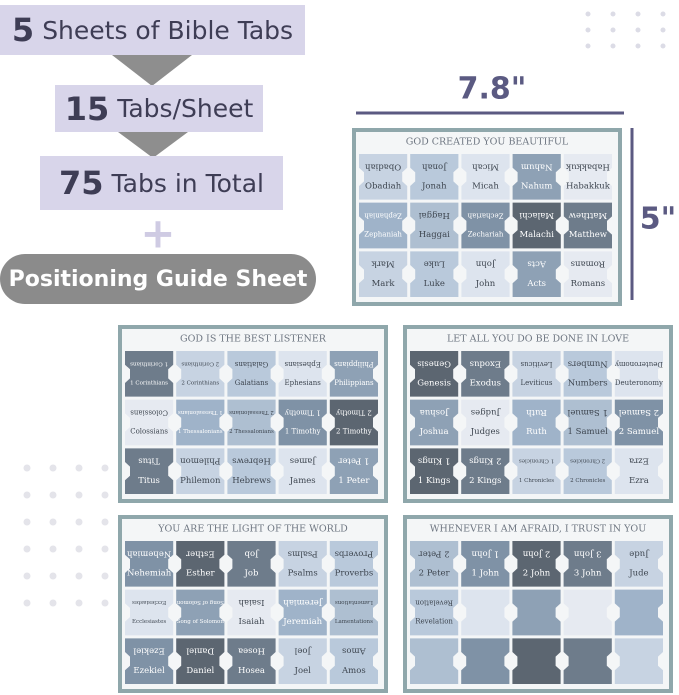 This screenshot has height=695, width=679. Describe the element at coordinates (382, 166) in the screenshot. I see `tab-label-mirrored: Obadiah` at that location.